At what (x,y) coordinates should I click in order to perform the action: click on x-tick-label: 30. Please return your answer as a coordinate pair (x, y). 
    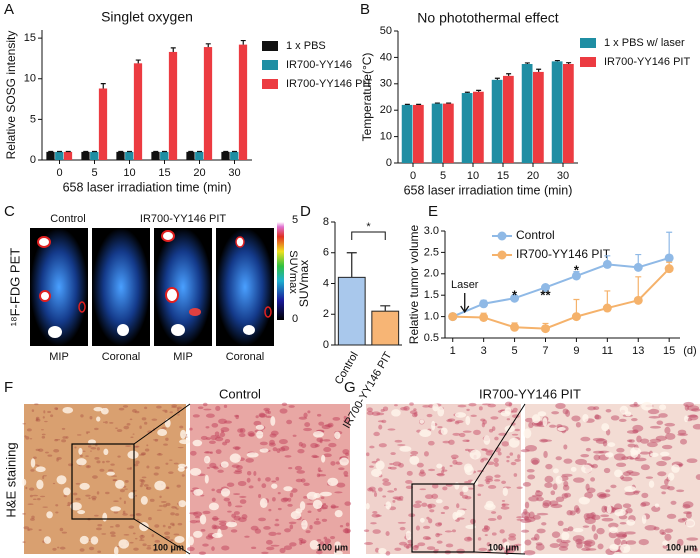
    Looking at the image, I should click on (563, 176).